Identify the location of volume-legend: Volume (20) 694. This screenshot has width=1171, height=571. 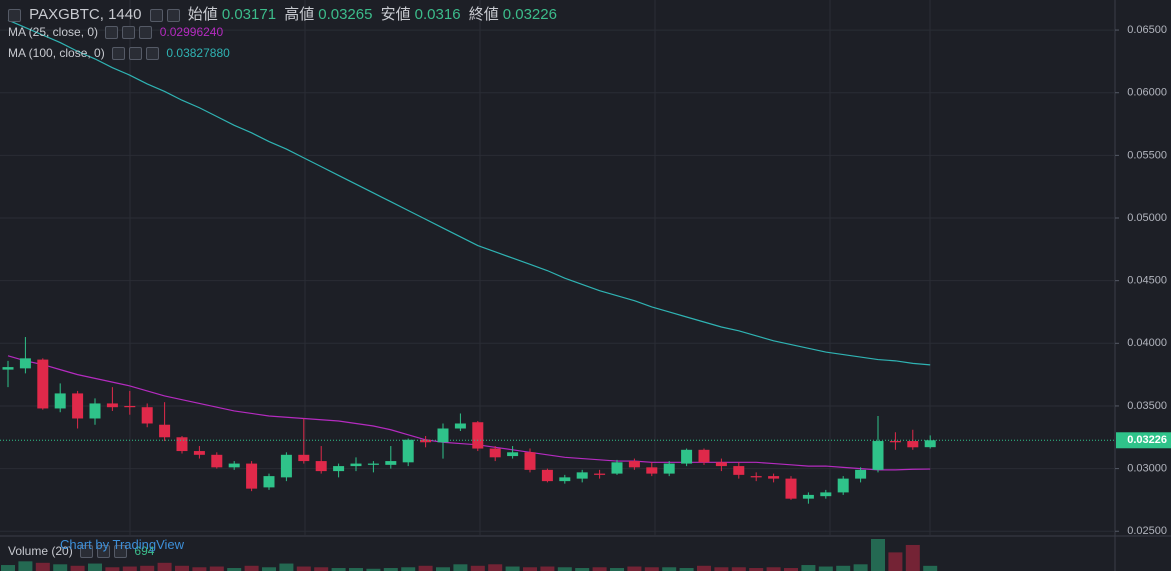
(83, 551).